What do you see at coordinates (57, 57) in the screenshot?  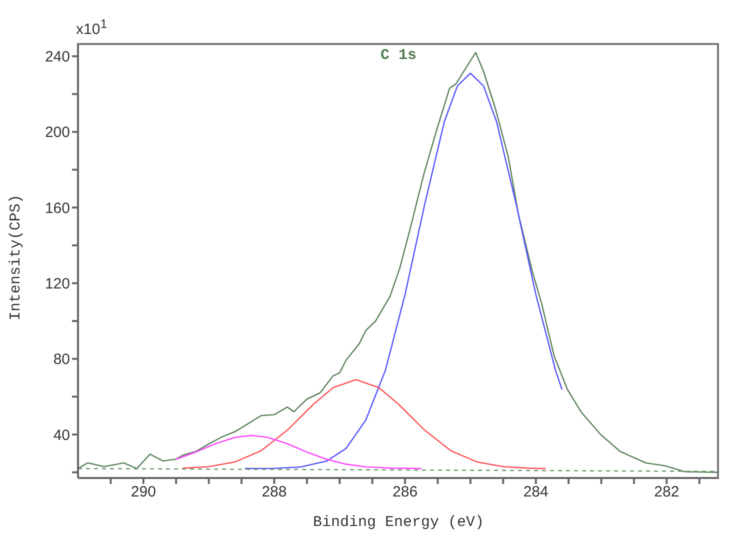 I see `y-tick-label: 240` at bounding box center [57, 57].